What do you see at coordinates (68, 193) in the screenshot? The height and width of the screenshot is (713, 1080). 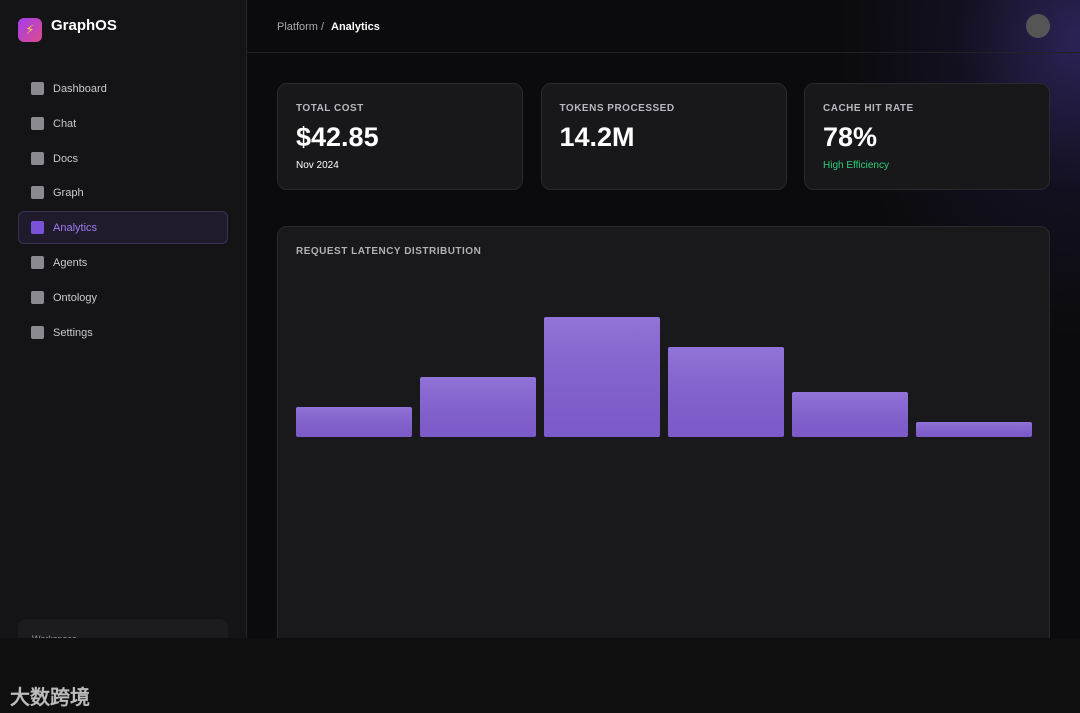 I see `nav-label: Graph` at bounding box center [68, 193].